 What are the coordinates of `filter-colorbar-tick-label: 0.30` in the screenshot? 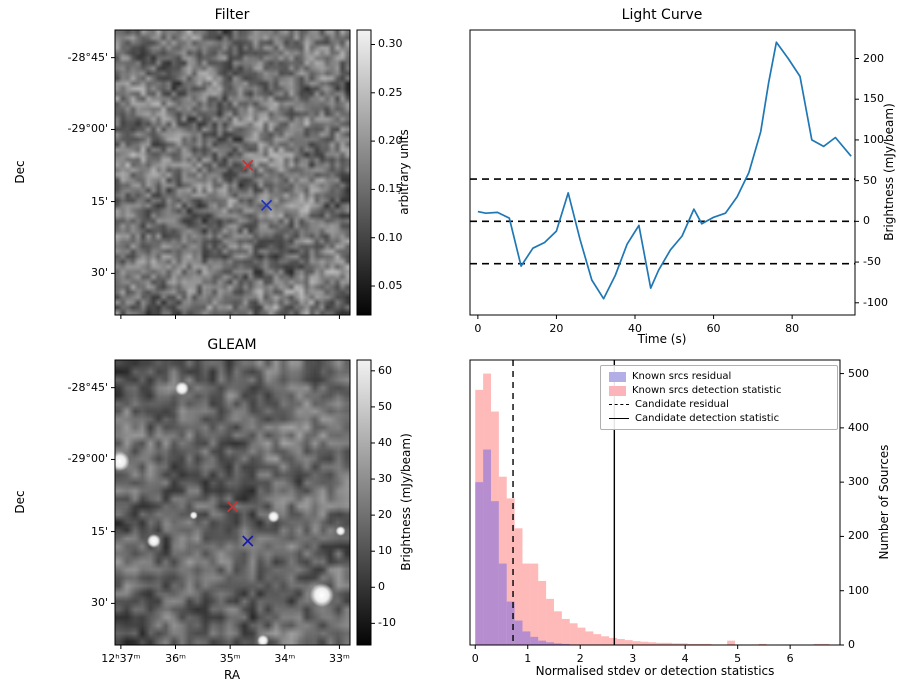 It's located at (390, 44).